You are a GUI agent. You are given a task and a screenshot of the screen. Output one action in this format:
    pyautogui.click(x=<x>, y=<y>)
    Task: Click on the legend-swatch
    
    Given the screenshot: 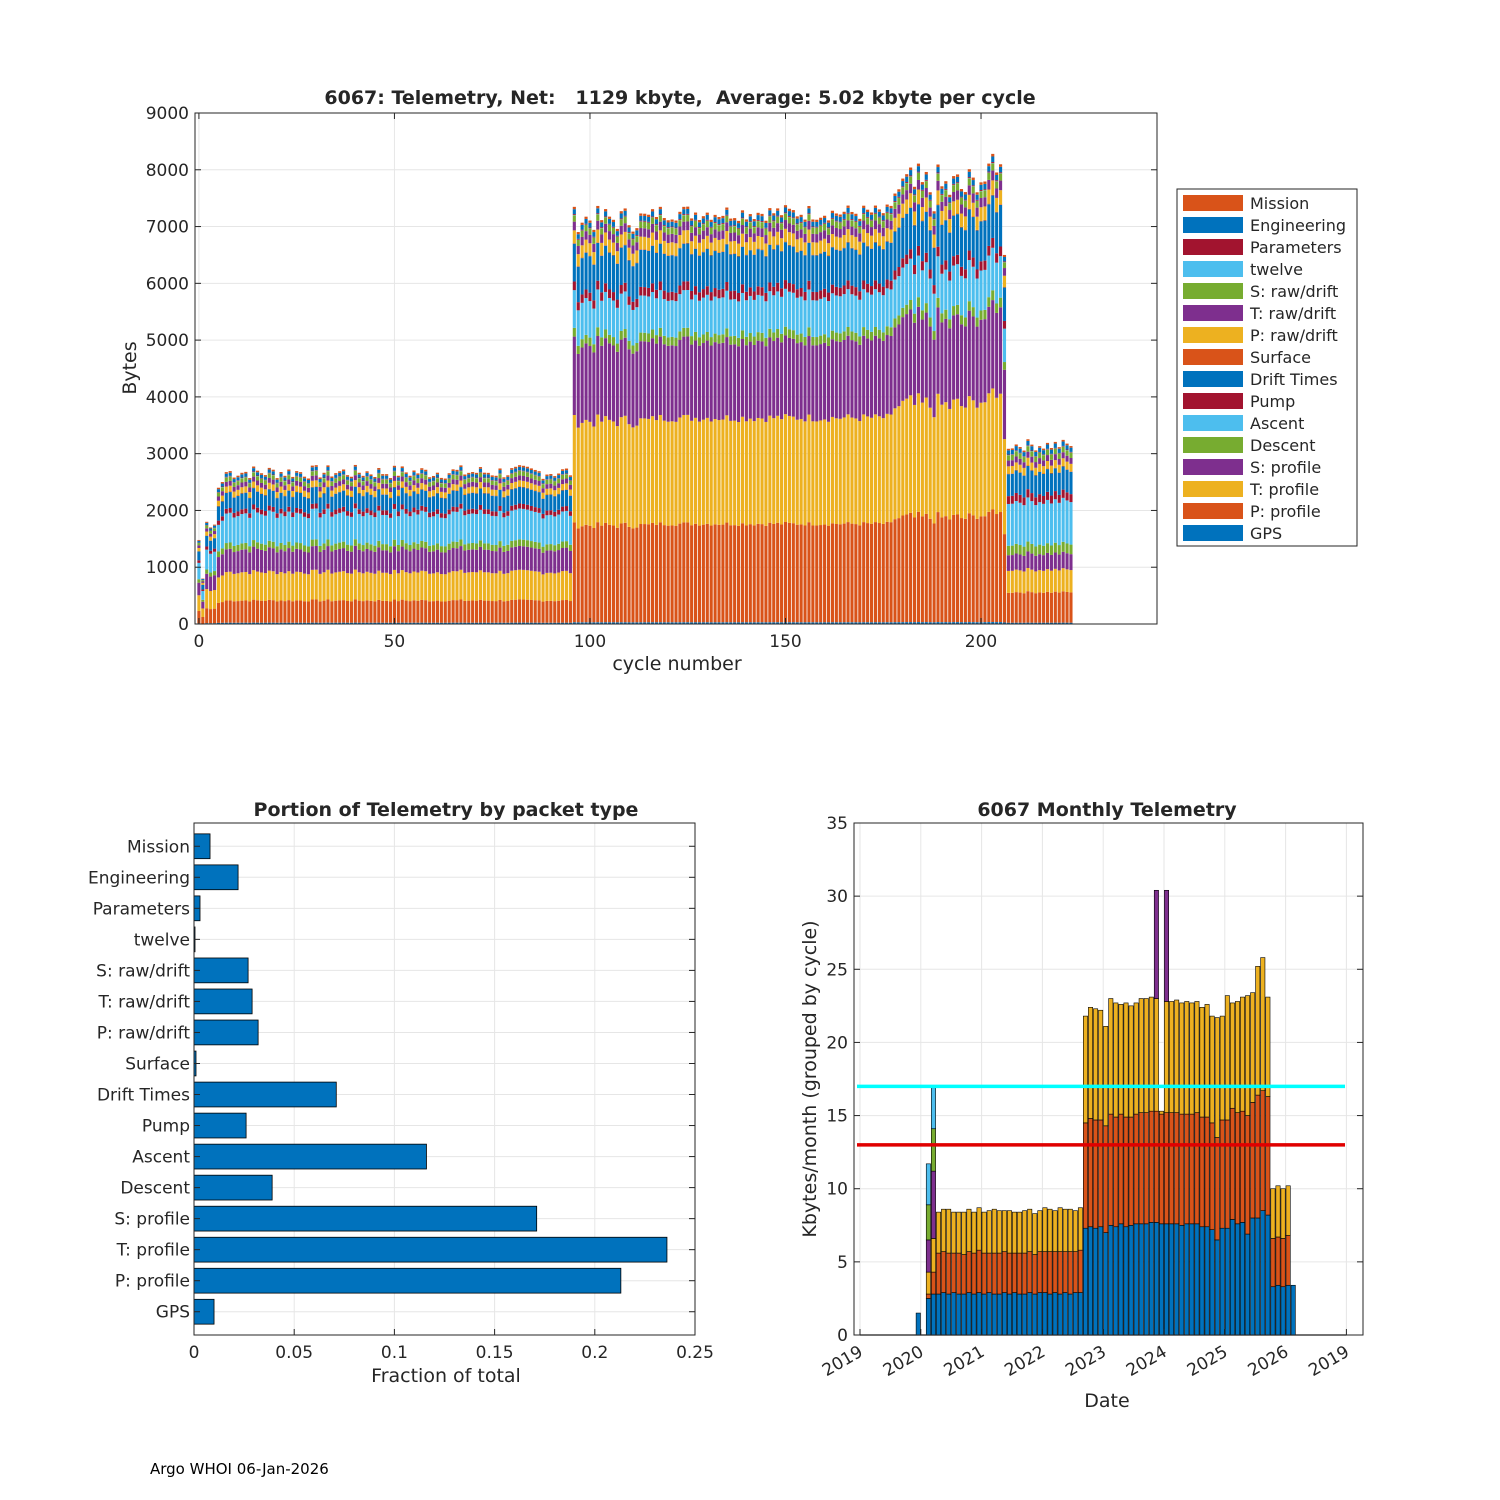 What is the action you would take?
    pyautogui.click(x=1213, y=489)
    